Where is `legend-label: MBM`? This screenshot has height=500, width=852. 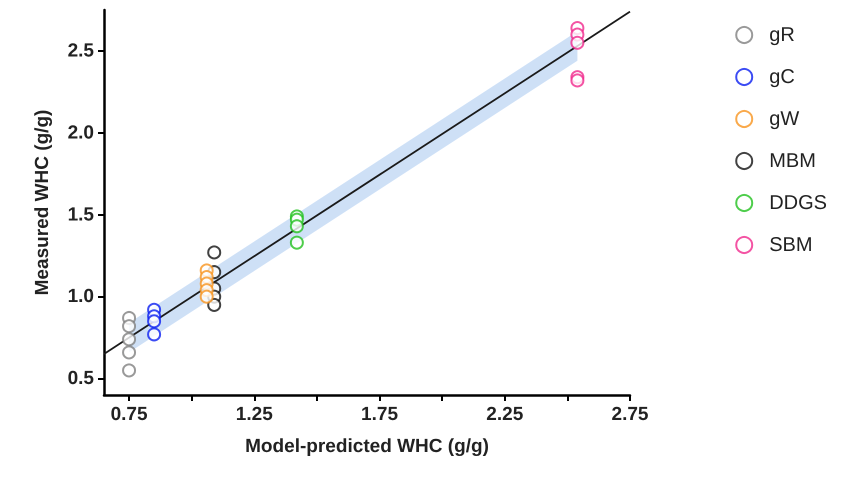
legend-label: MBM is located at coordinates (792, 161).